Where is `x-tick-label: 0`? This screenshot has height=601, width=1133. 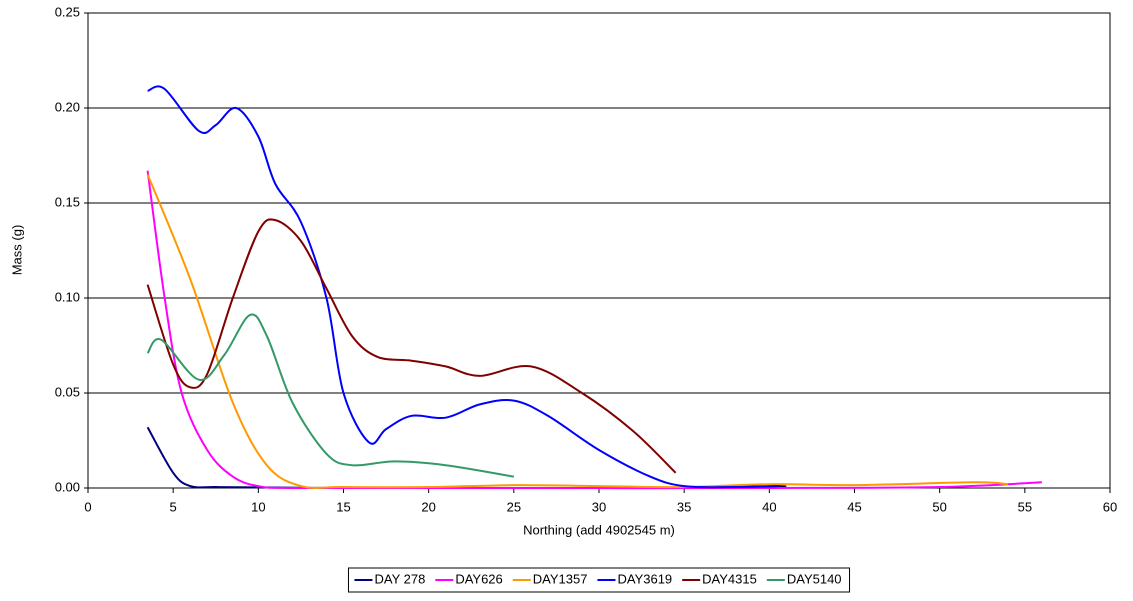
x-tick-label: 0 is located at coordinates (87, 506).